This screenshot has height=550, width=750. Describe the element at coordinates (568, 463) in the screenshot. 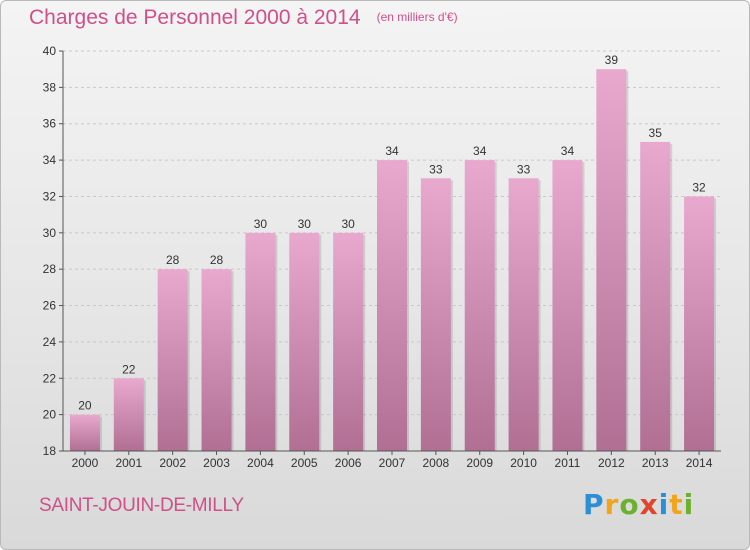

I see `x-tick-label: 2011` at that location.